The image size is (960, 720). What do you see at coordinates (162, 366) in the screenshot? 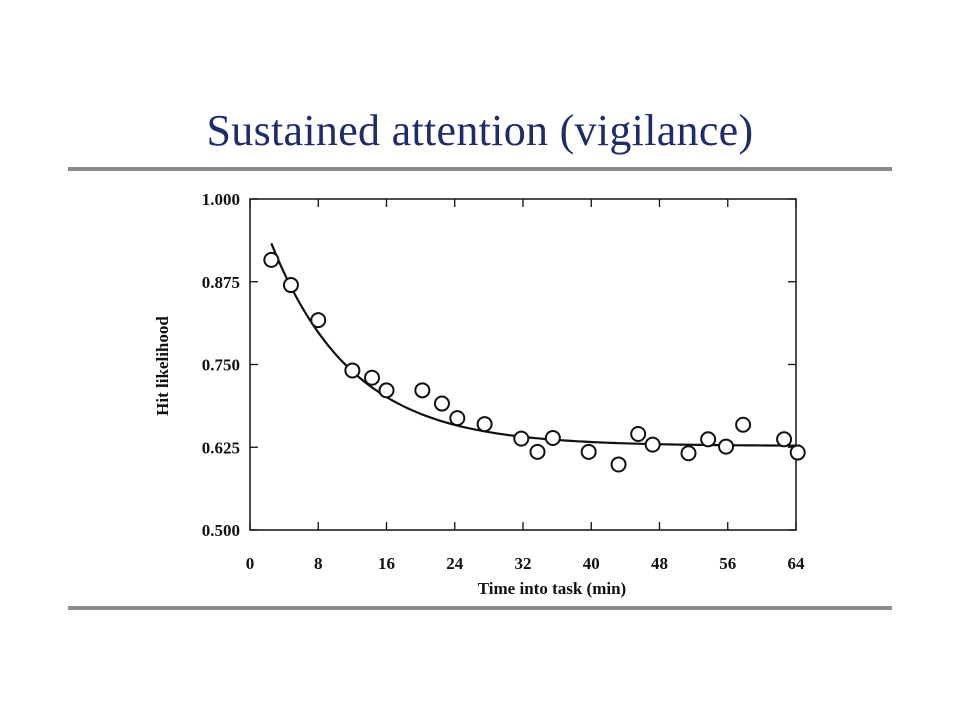
I see `y-axis-label: Hit likelihood` at bounding box center [162, 366].